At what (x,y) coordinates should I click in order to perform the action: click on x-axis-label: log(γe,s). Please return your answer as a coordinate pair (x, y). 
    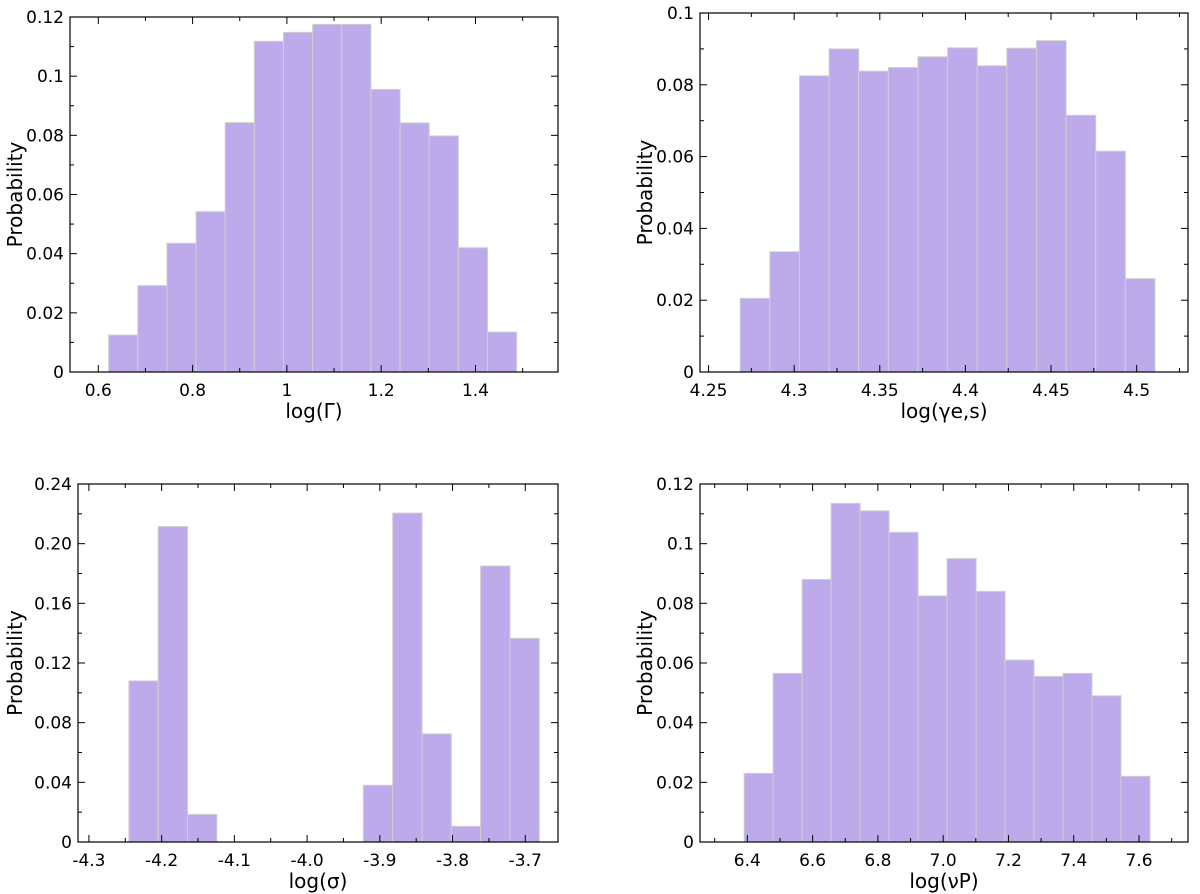
    Looking at the image, I should click on (943, 411).